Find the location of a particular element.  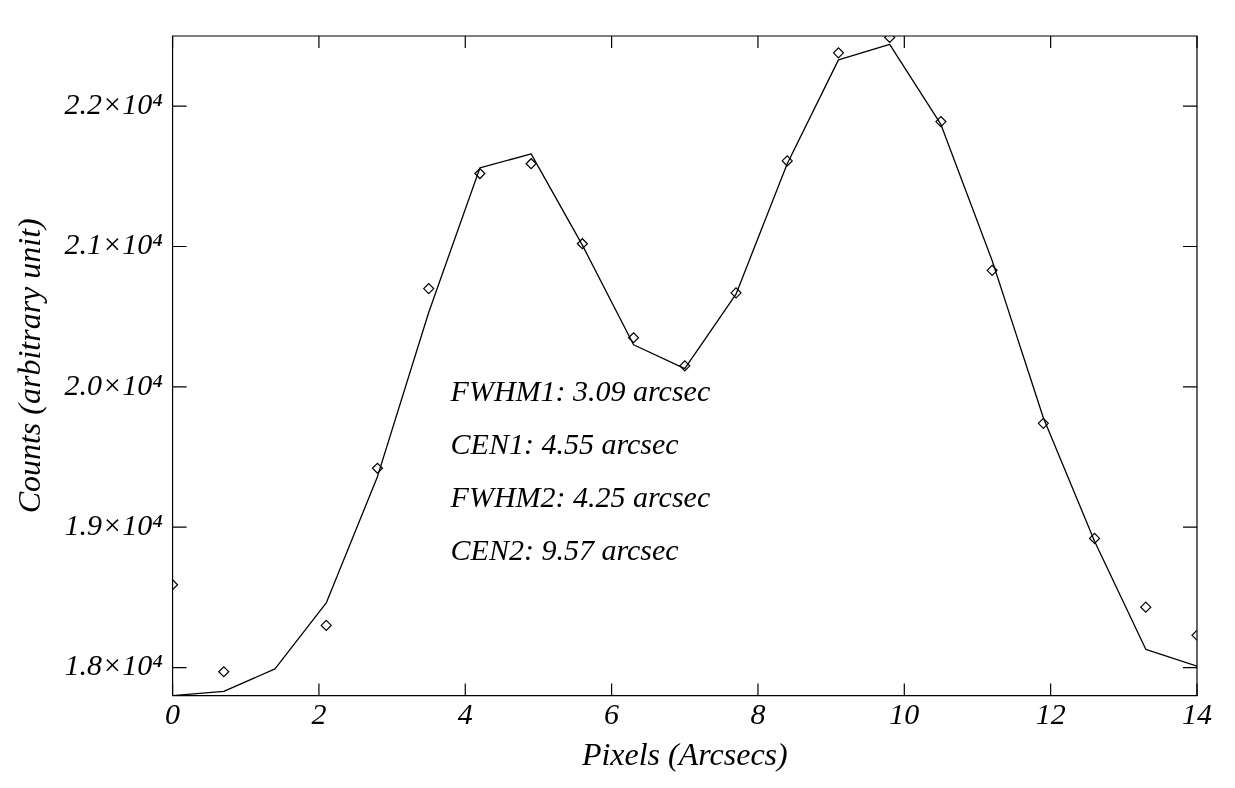

annotation: CEN2: 9.57 arcsec is located at coordinates (564, 549).